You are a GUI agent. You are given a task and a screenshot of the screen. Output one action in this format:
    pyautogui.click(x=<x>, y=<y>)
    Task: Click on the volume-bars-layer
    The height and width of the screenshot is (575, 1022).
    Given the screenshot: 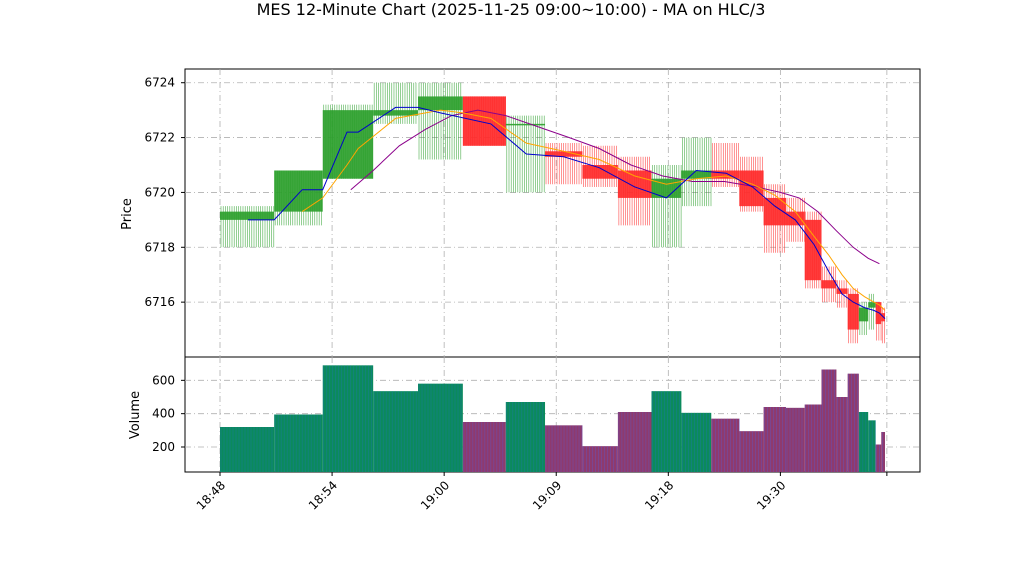 What is the action you would take?
    pyautogui.click(x=552, y=418)
    